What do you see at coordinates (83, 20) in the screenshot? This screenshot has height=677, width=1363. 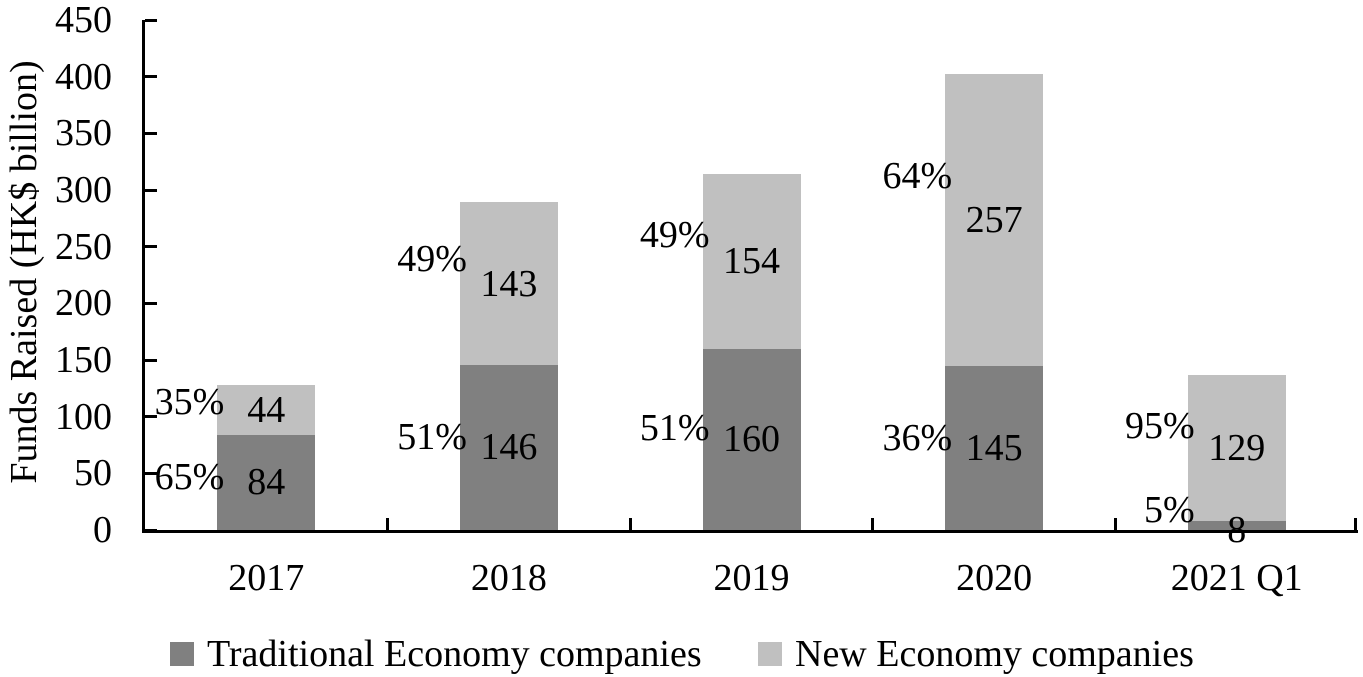 I see `y-tick-label: 450` at bounding box center [83, 20].